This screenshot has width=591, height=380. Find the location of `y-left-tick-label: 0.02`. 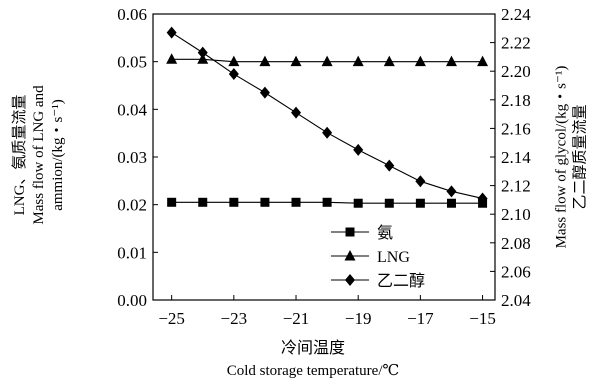

y-left-tick-label: 0.02 is located at coordinates (132, 205).